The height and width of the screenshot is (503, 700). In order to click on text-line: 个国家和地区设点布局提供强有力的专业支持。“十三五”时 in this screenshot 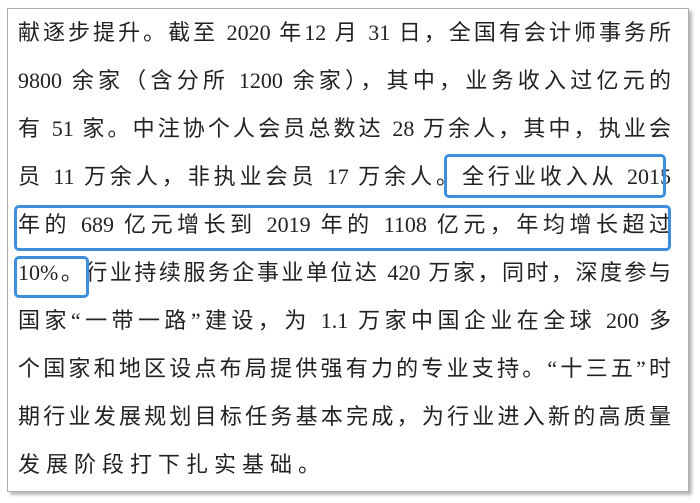, I will do `click(344, 368)`.